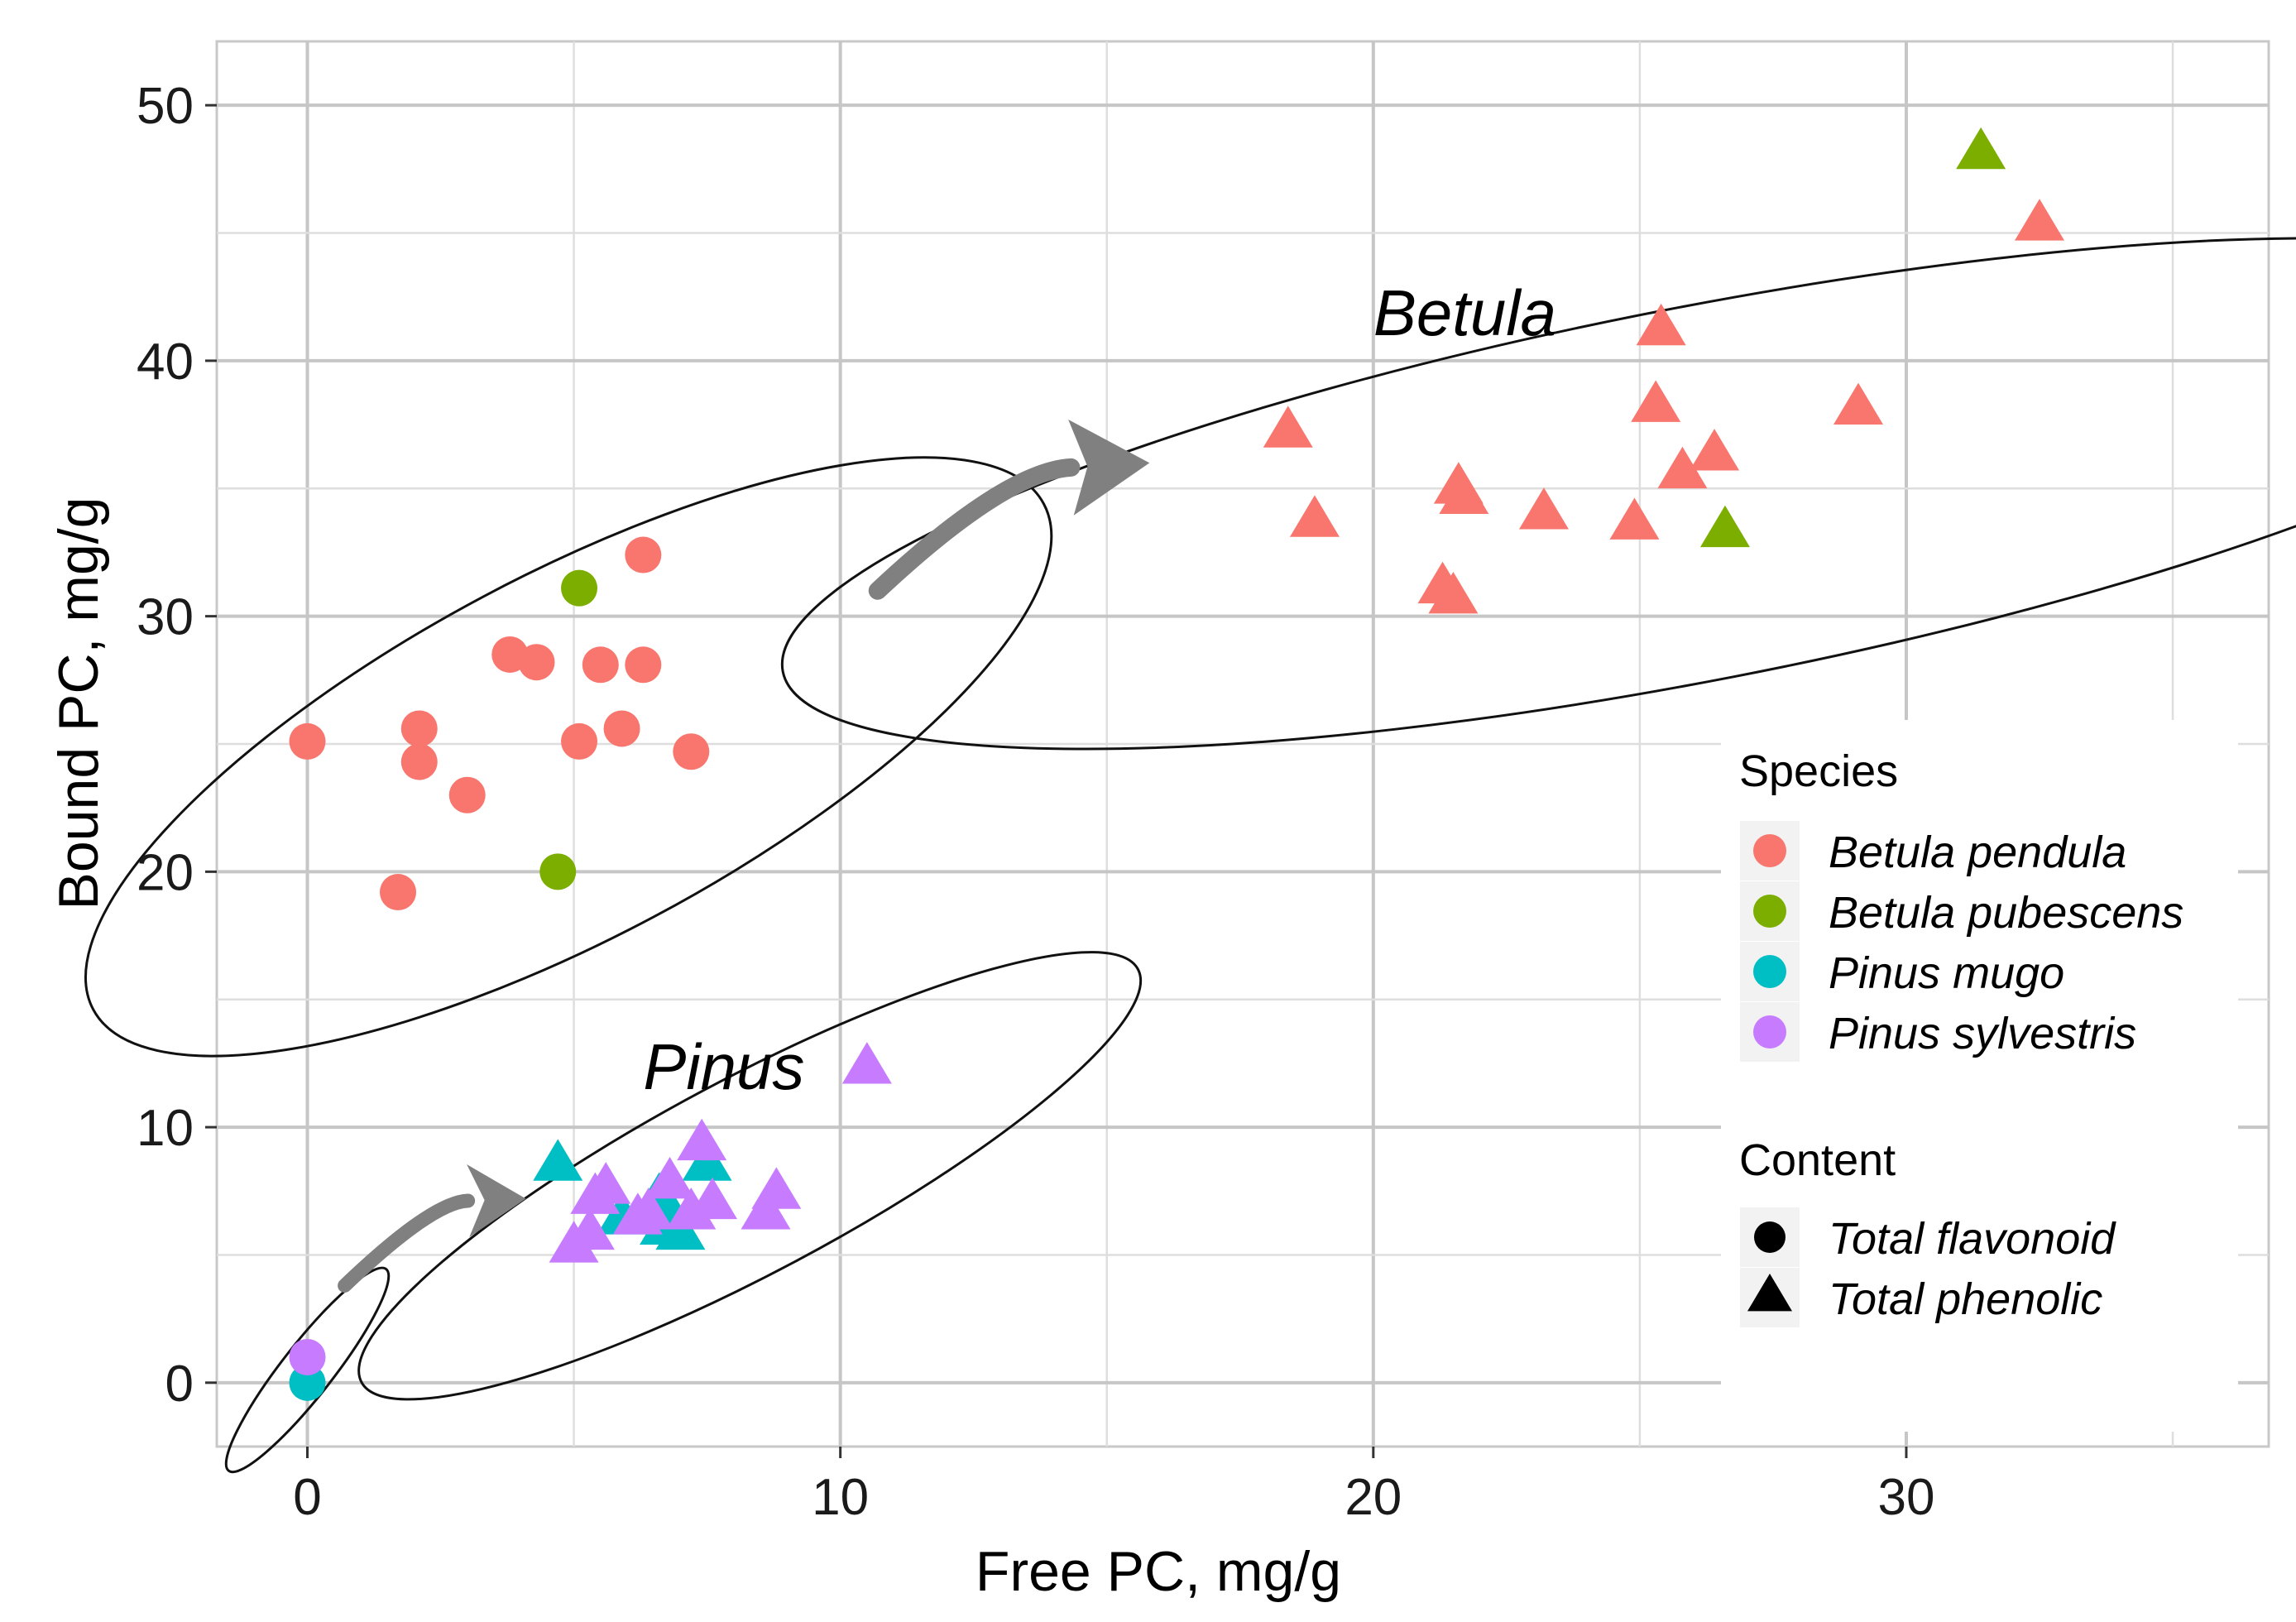  What do you see at coordinates (1770, 1237) in the screenshot?
I see `legend-shape-circle` at bounding box center [1770, 1237].